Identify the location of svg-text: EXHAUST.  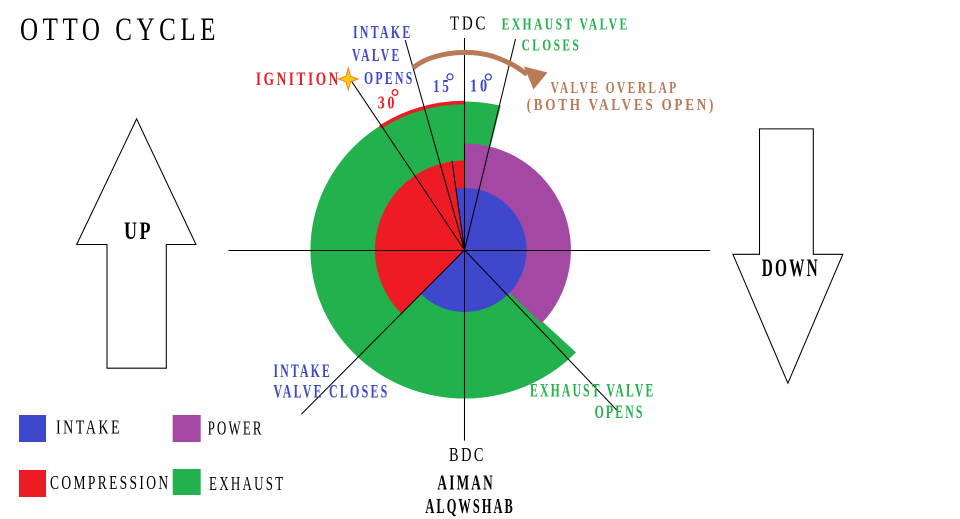
(247, 484).